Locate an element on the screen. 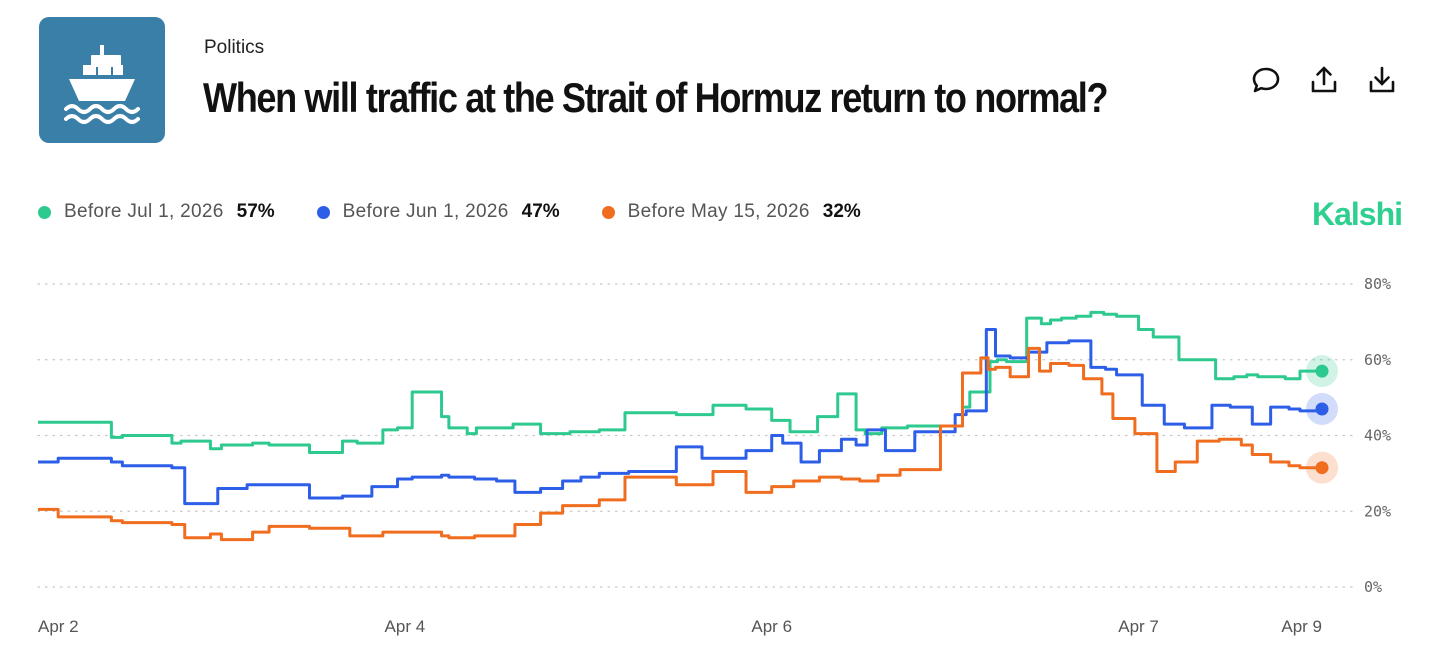 This screenshot has height=659, width=1456. download-icon is located at coordinates (1382, 79).